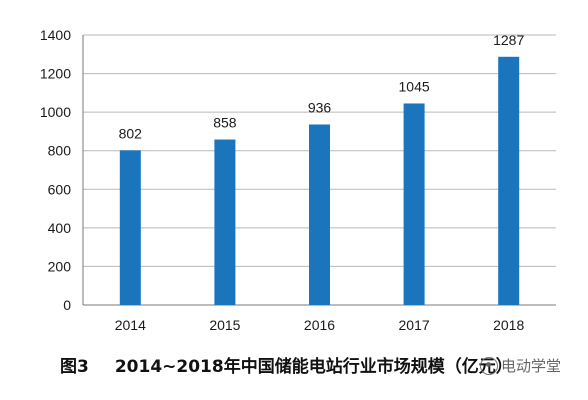 The width and height of the screenshot is (588, 400). What do you see at coordinates (508, 40) in the screenshot?
I see `data-label-2018: 1287` at bounding box center [508, 40].